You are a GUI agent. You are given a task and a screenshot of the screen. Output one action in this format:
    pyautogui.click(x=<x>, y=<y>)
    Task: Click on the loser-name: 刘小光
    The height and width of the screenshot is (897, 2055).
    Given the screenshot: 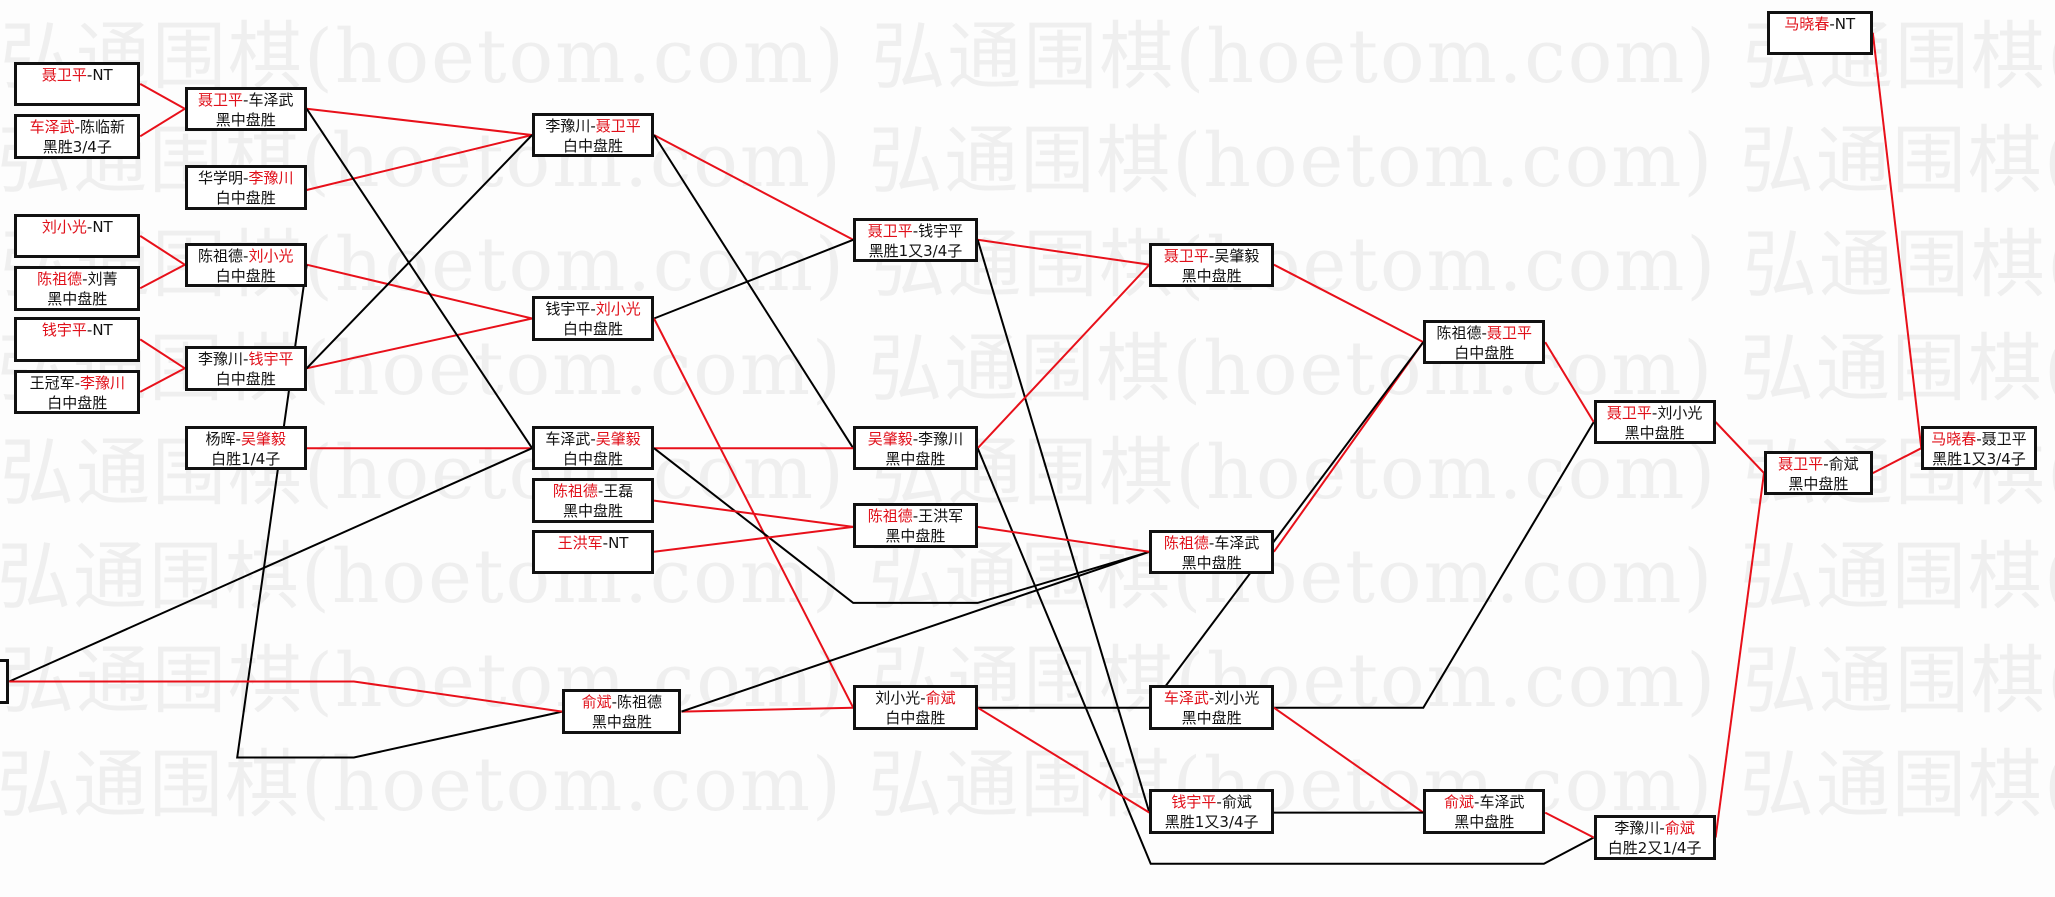 What is the action you would take?
    pyautogui.click(x=1680, y=412)
    